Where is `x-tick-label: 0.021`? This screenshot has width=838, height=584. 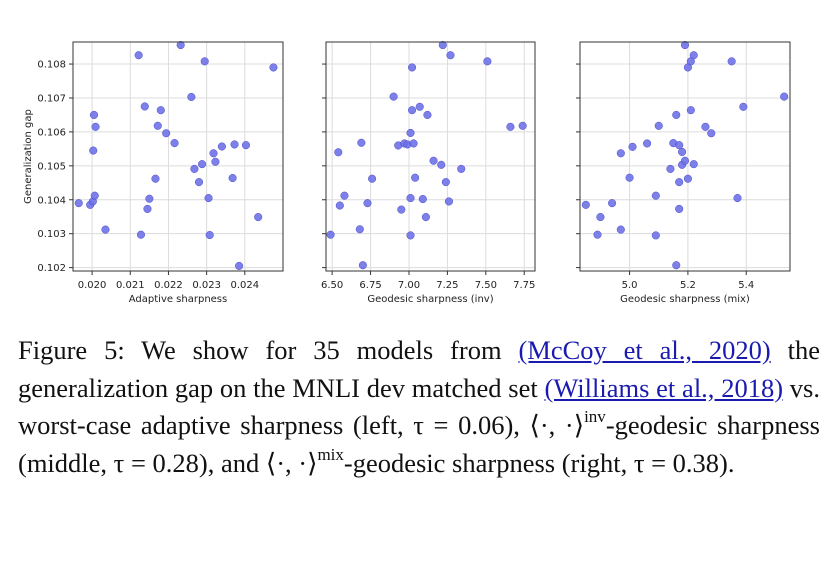
x-tick-label: 0.021 is located at coordinates (130, 285).